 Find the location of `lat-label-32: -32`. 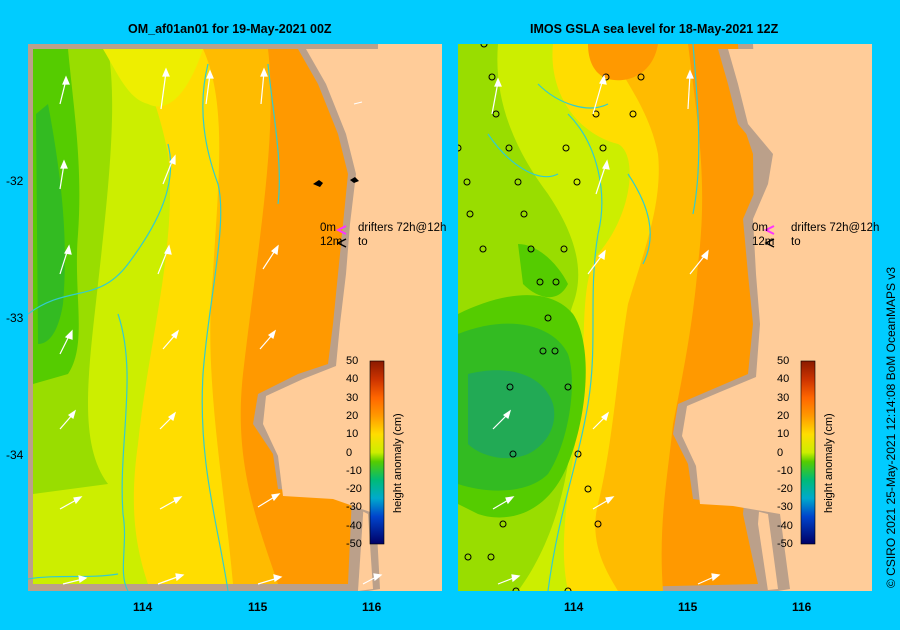

lat-label-32: -32 is located at coordinates (15, 181).